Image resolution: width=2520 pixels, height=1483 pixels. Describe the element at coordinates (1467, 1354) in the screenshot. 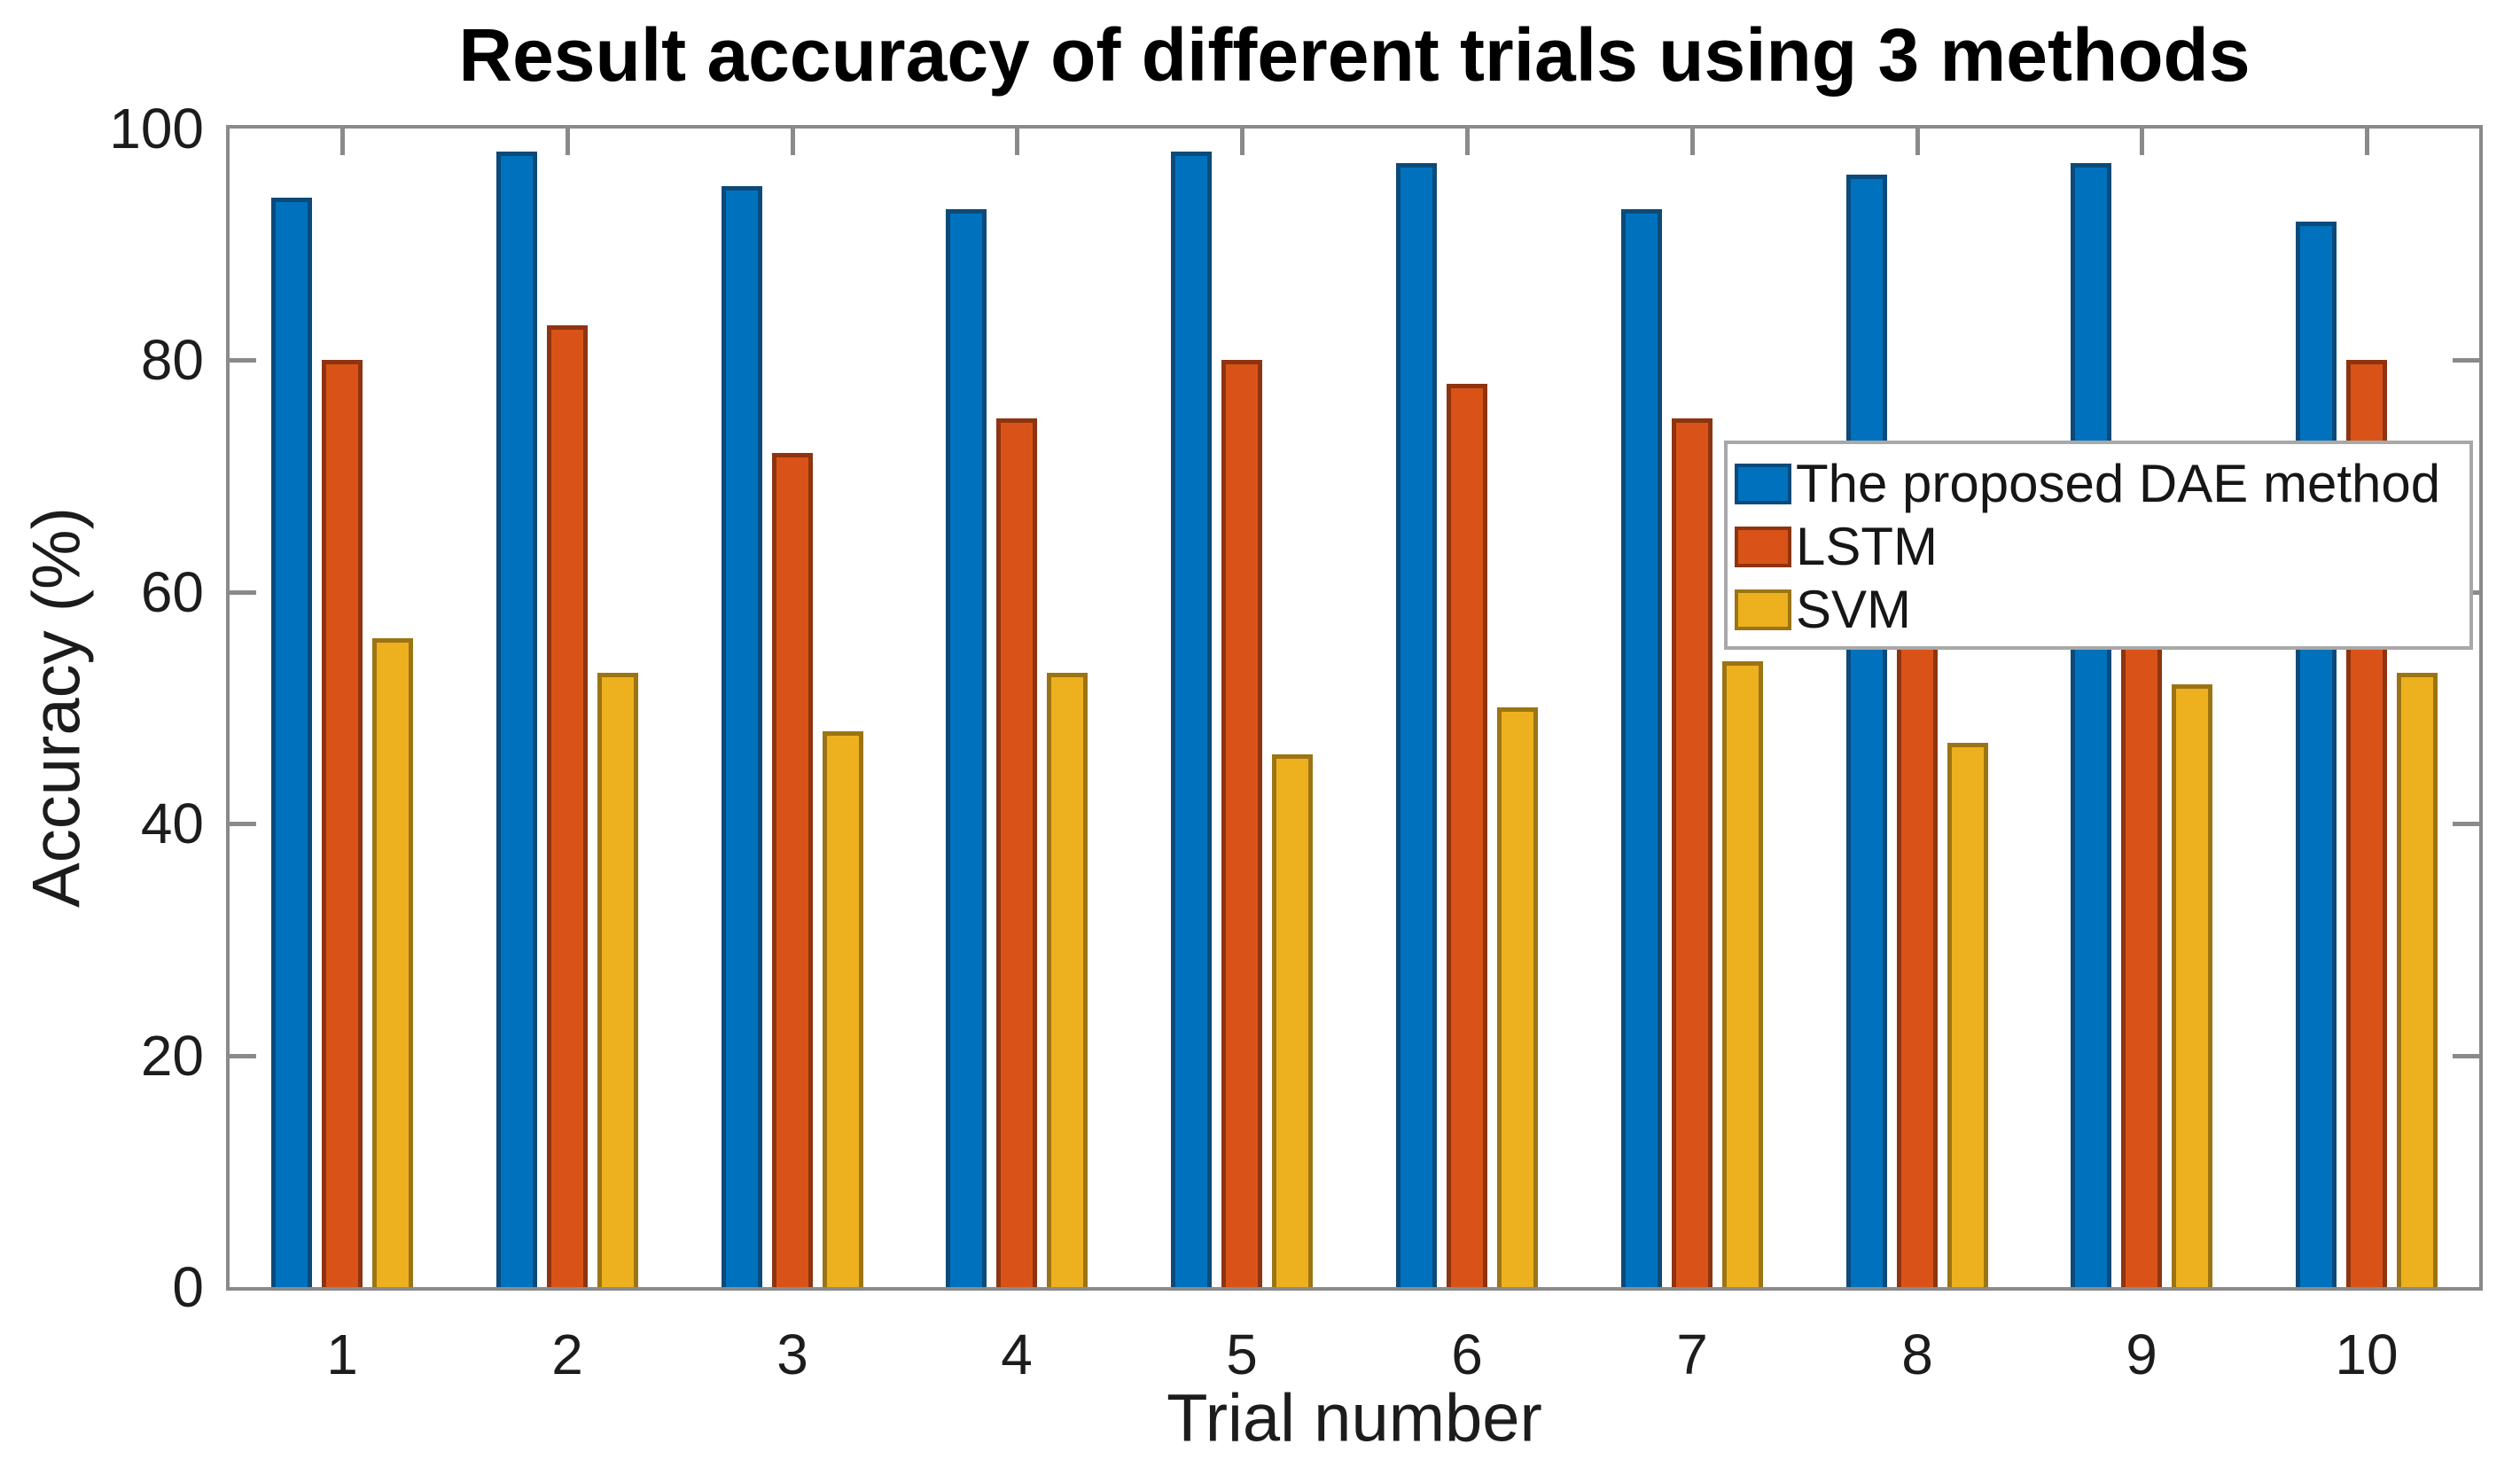

I see `x-tick-label-6: 6` at that location.